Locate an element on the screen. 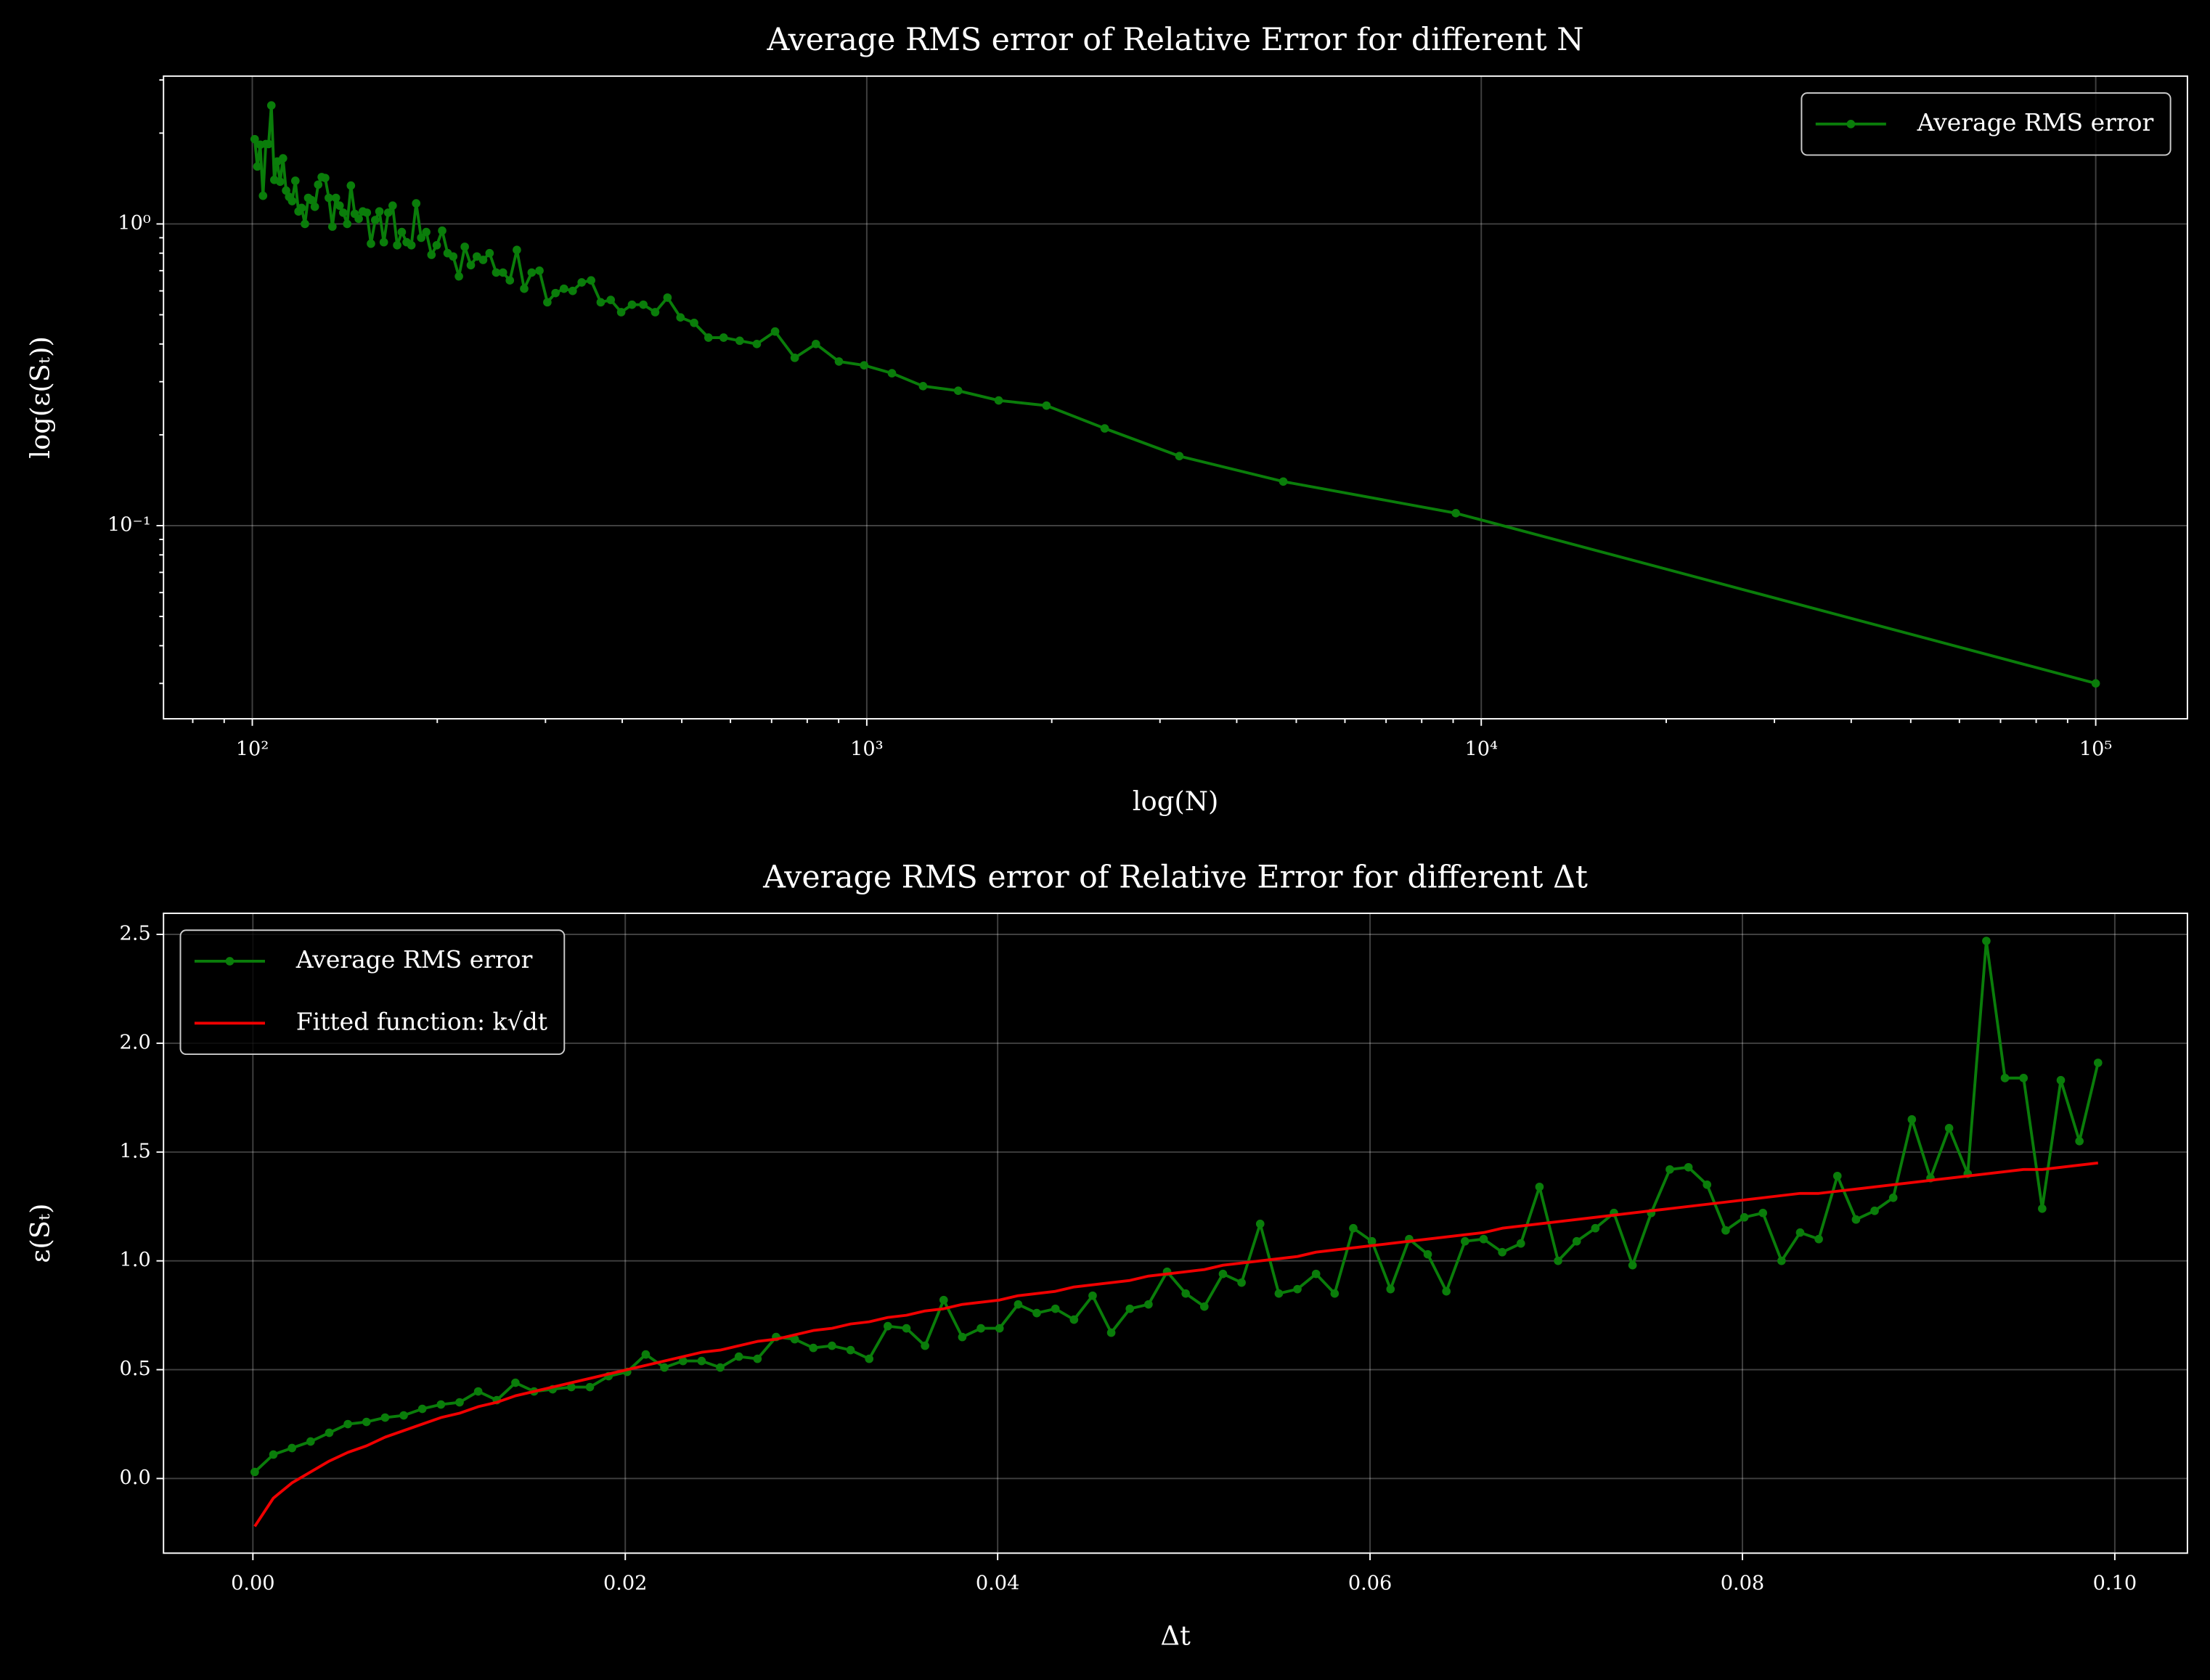  x-axis-title: log(N) is located at coordinates (1176, 801).